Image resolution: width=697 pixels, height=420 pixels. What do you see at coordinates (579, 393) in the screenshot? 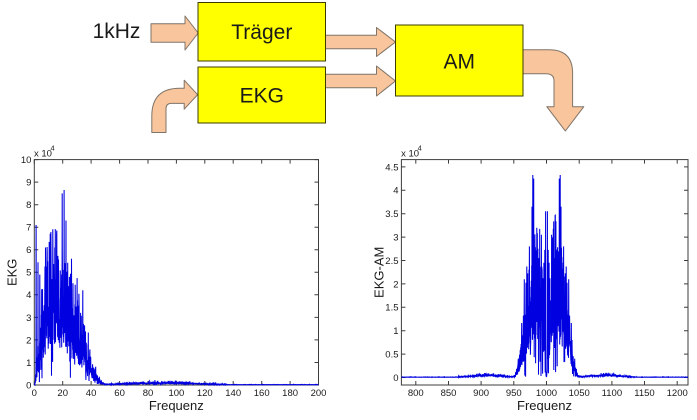
I see `svg-text: 1050` at bounding box center [579, 393].